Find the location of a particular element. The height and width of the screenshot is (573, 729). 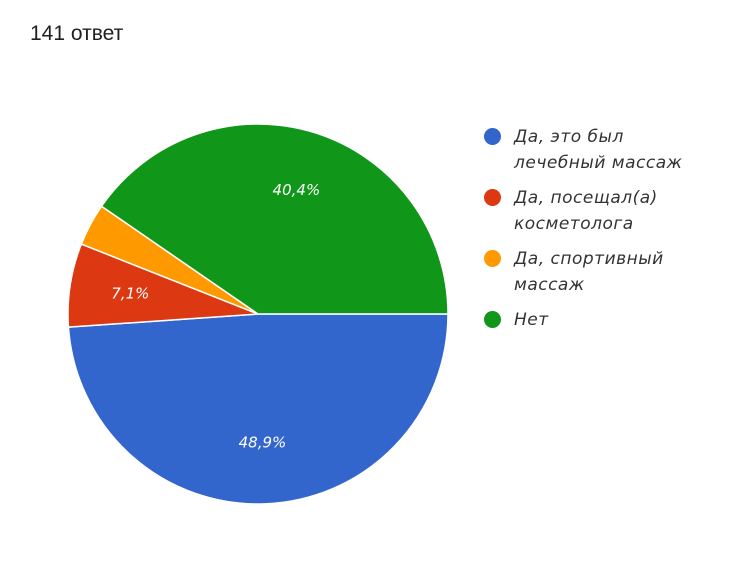

legend-item: Да, это был лечебный массаж is located at coordinates (599, 150).